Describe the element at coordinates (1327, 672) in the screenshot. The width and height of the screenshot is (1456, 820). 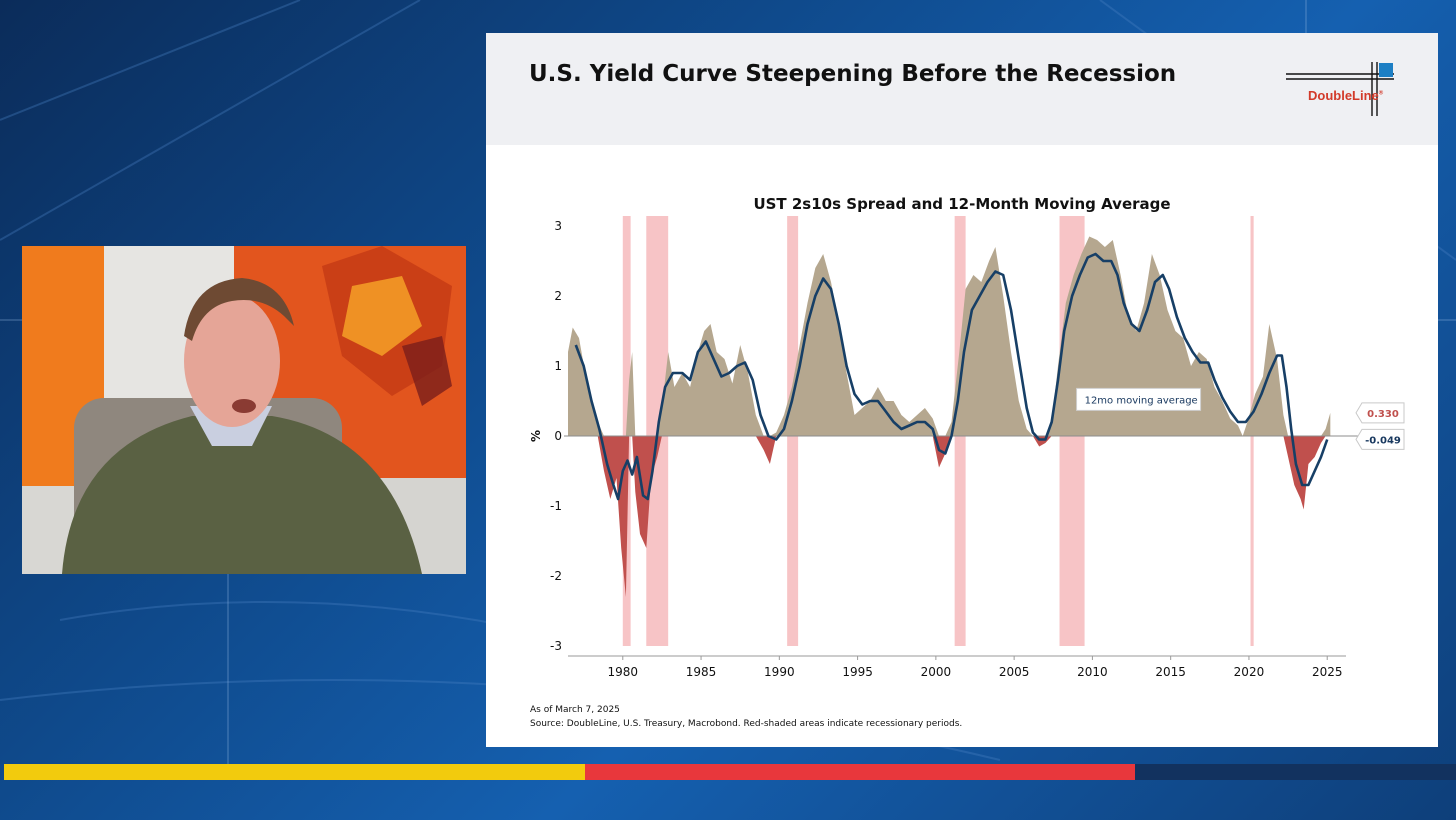
I see `x-tick-label: 2025` at that location.